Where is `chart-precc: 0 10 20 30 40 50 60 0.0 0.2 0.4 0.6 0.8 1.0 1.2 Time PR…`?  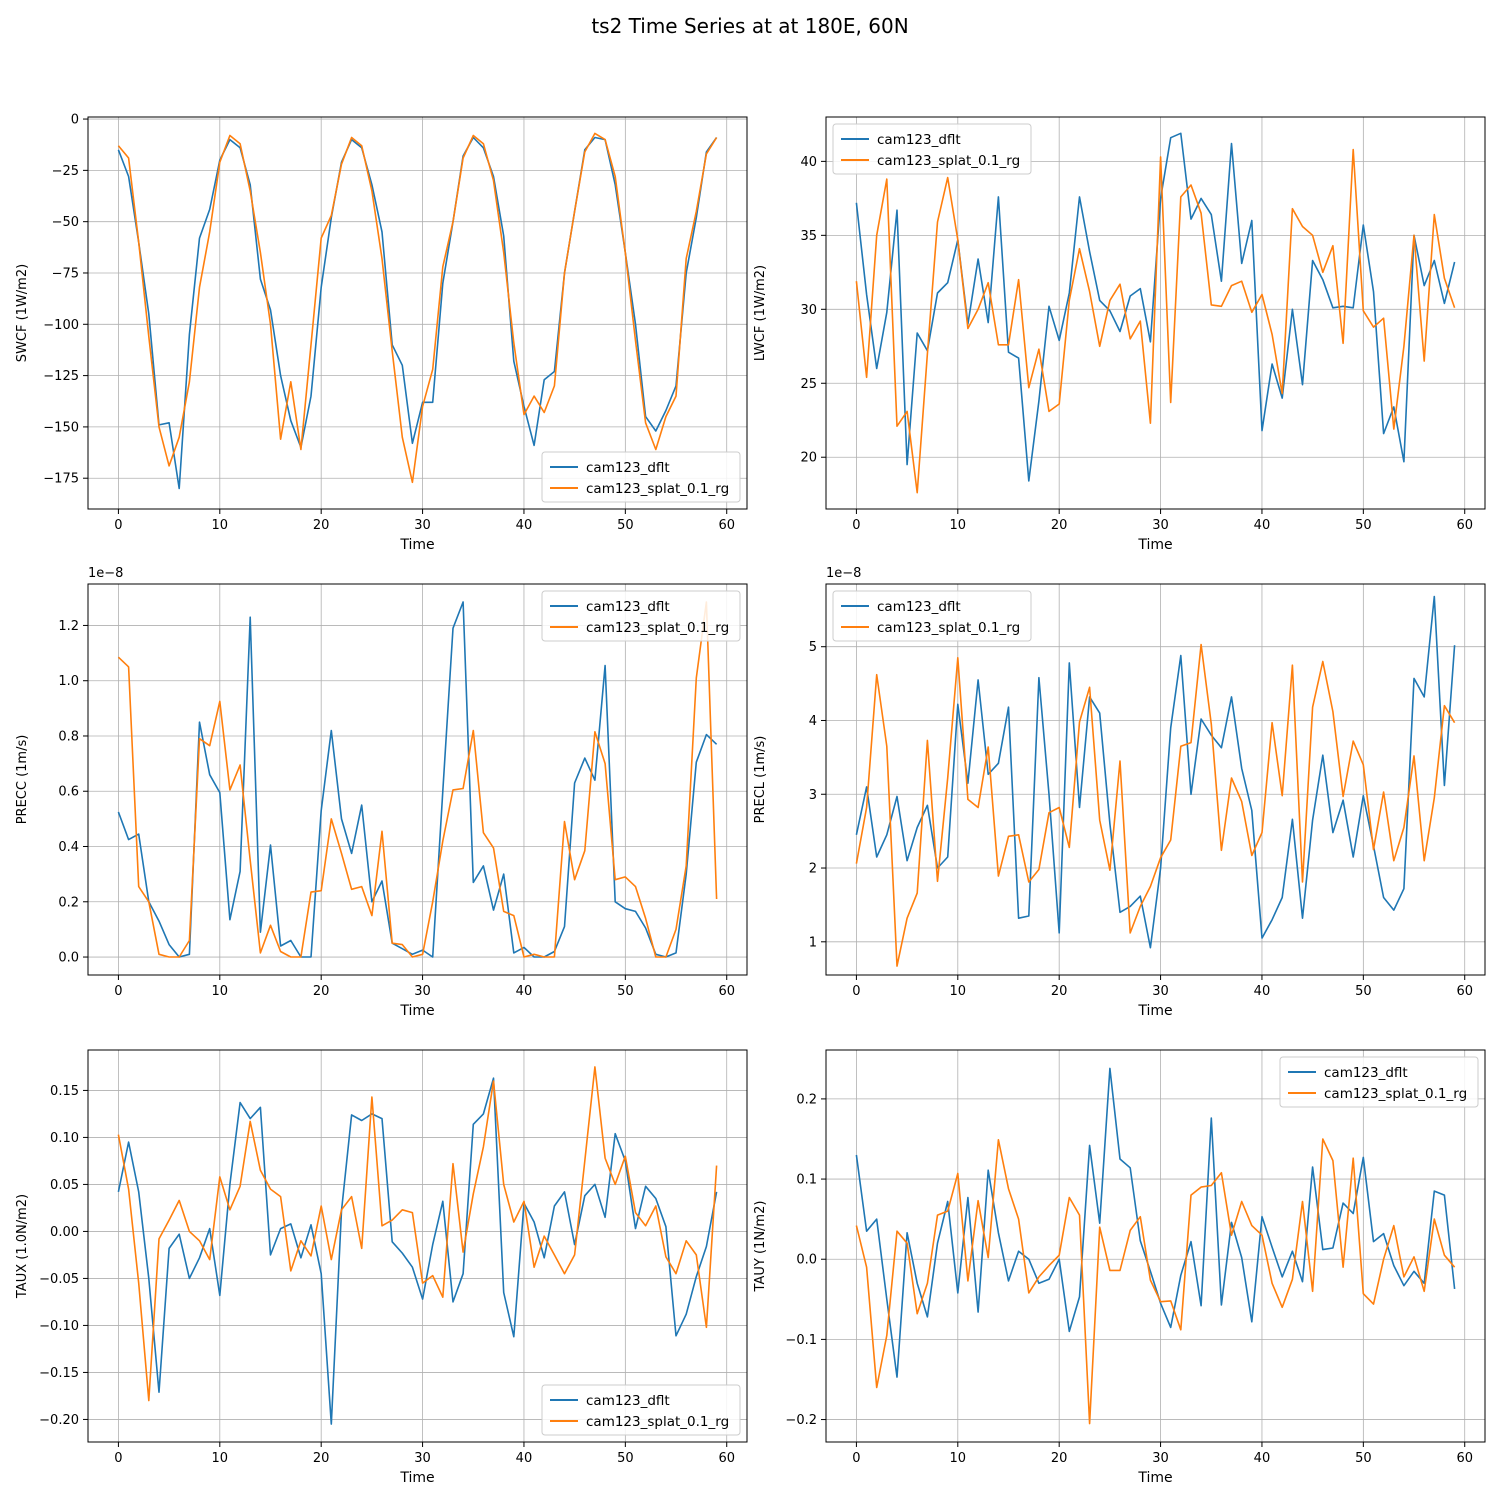 chart-precc: 0 10 20 30 40 50 60 0.0 0.2 0.4 0.6 0.8 1.0 1.2 Time PR… is located at coordinates (381, 792).